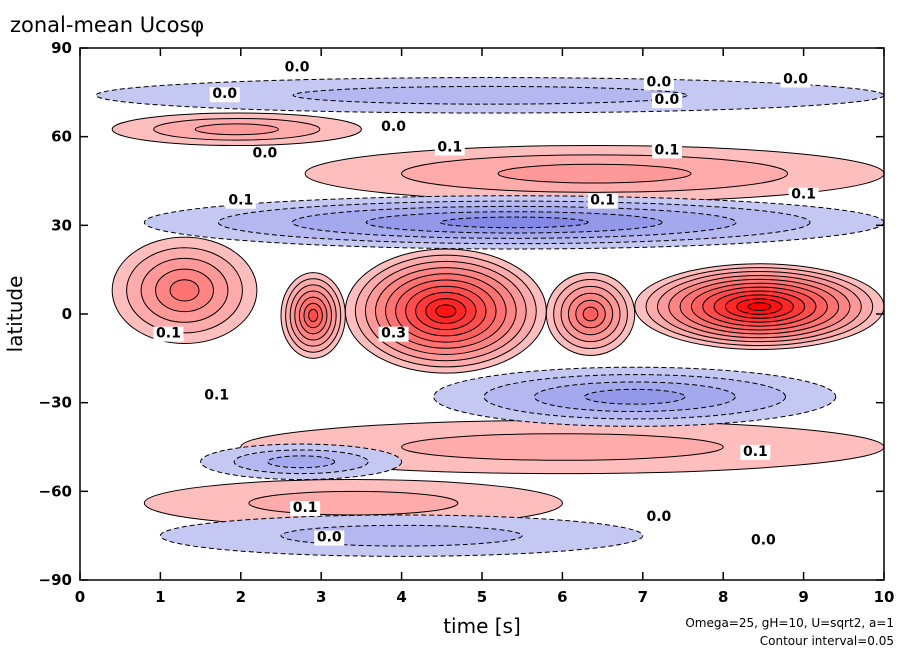 The width and height of the screenshot is (904, 654). What do you see at coordinates (67, 314) in the screenshot?
I see `y-tick-label: 0` at bounding box center [67, 314].